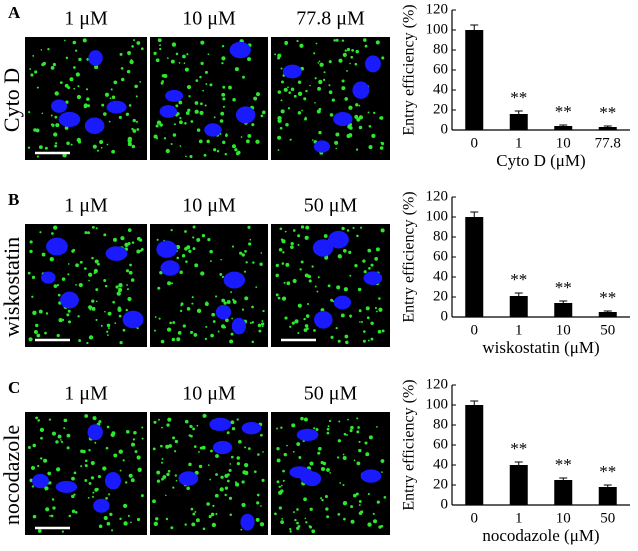 The image size is (638, 551). What do you see at coordinates (440, 109) in the screenshot?
I see `y-tick-label: 20` at bounding box center [440, 109].